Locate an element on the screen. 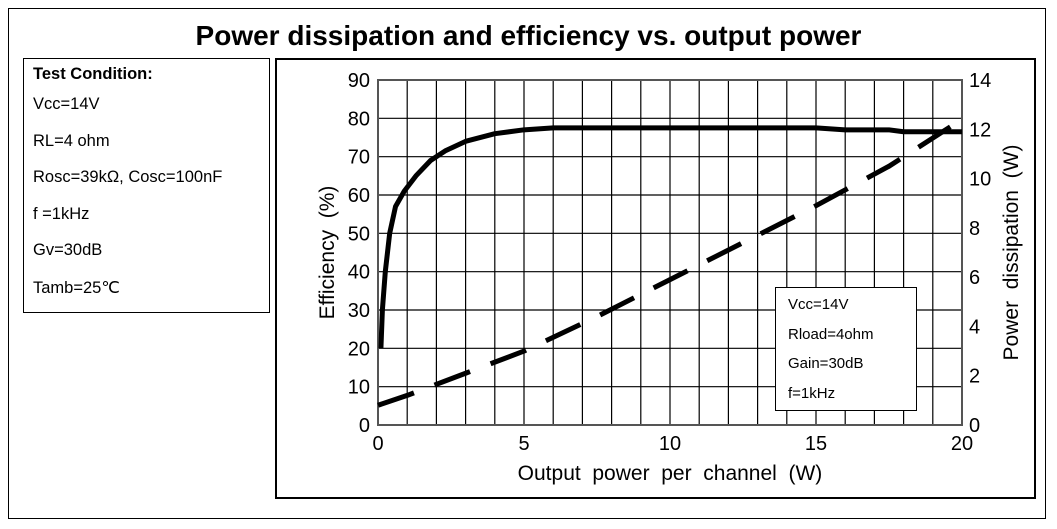 The image size is (1057, 529). x-tick-label: 0 is located at coordinates (377, 444).